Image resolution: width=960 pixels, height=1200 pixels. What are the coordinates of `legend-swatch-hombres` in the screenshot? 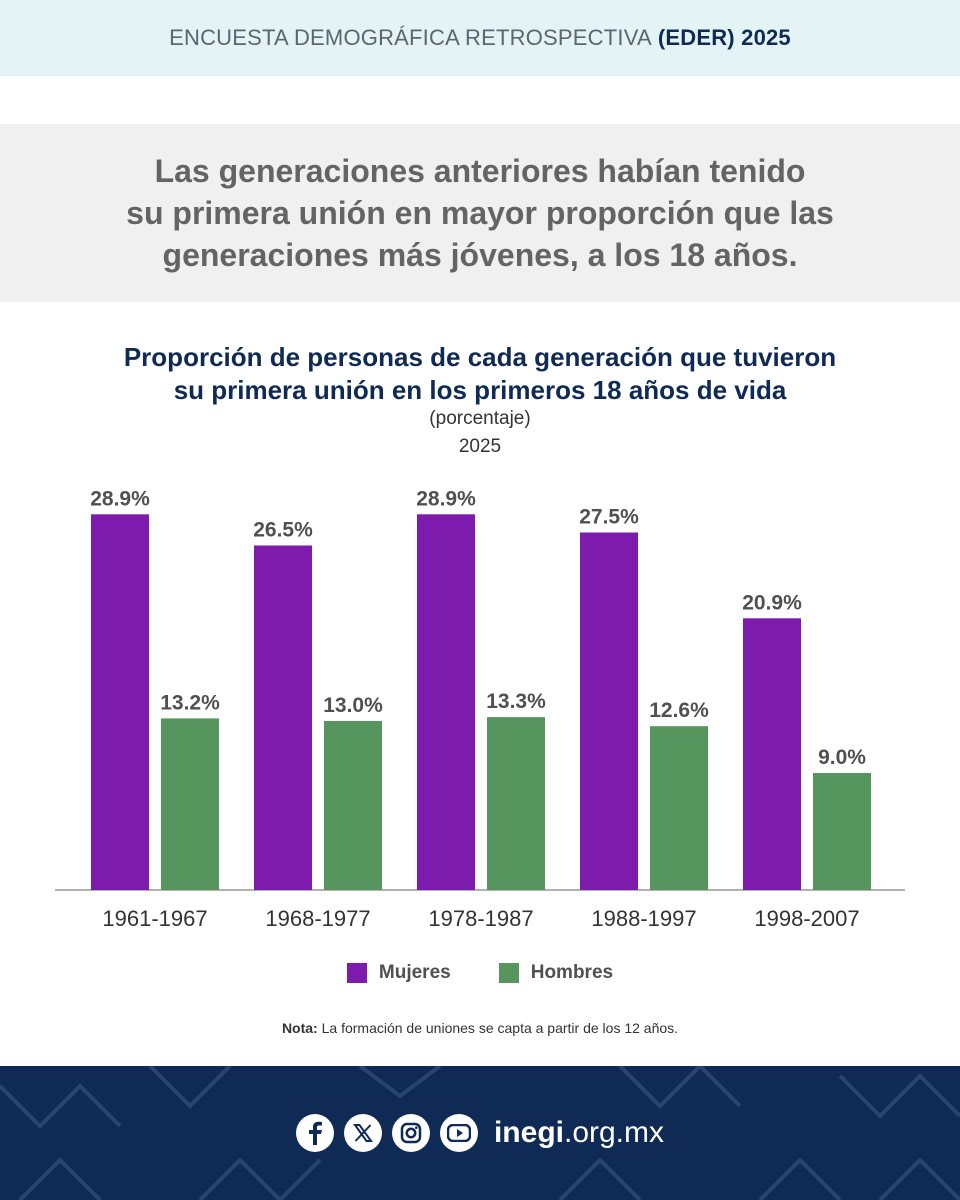 It's located at (508, 973).